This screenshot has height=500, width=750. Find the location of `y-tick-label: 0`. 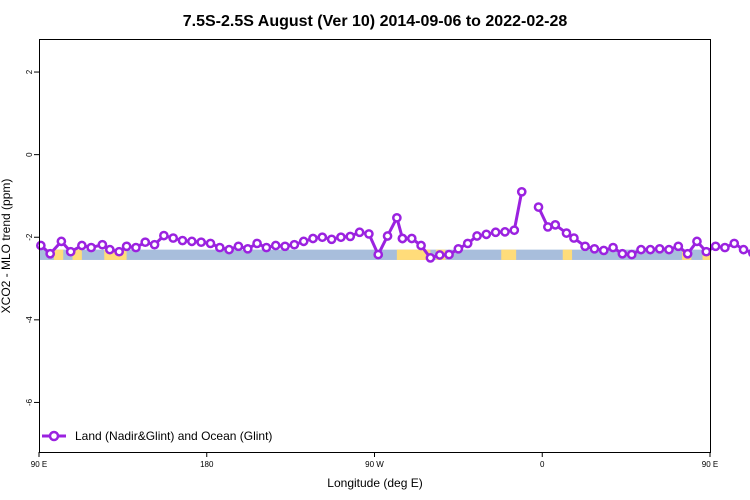

y-tick-label: 0 is located at coordinates (29, 154).